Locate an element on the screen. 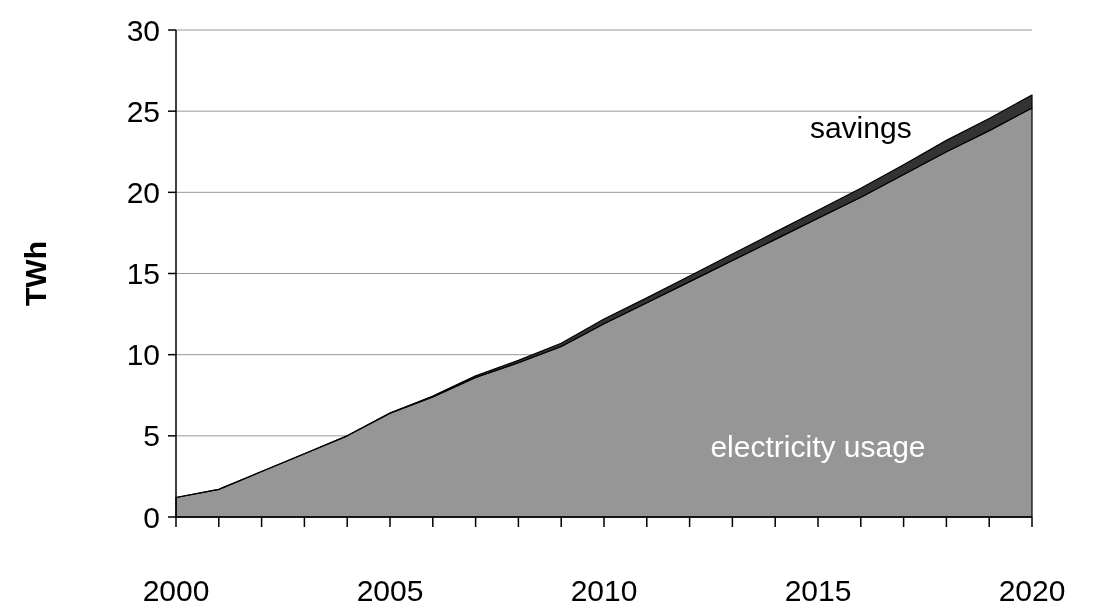 The width and height of the screenshot is (1093, 614). x-tick-label: 2005 is located at coordinates (390, 590).